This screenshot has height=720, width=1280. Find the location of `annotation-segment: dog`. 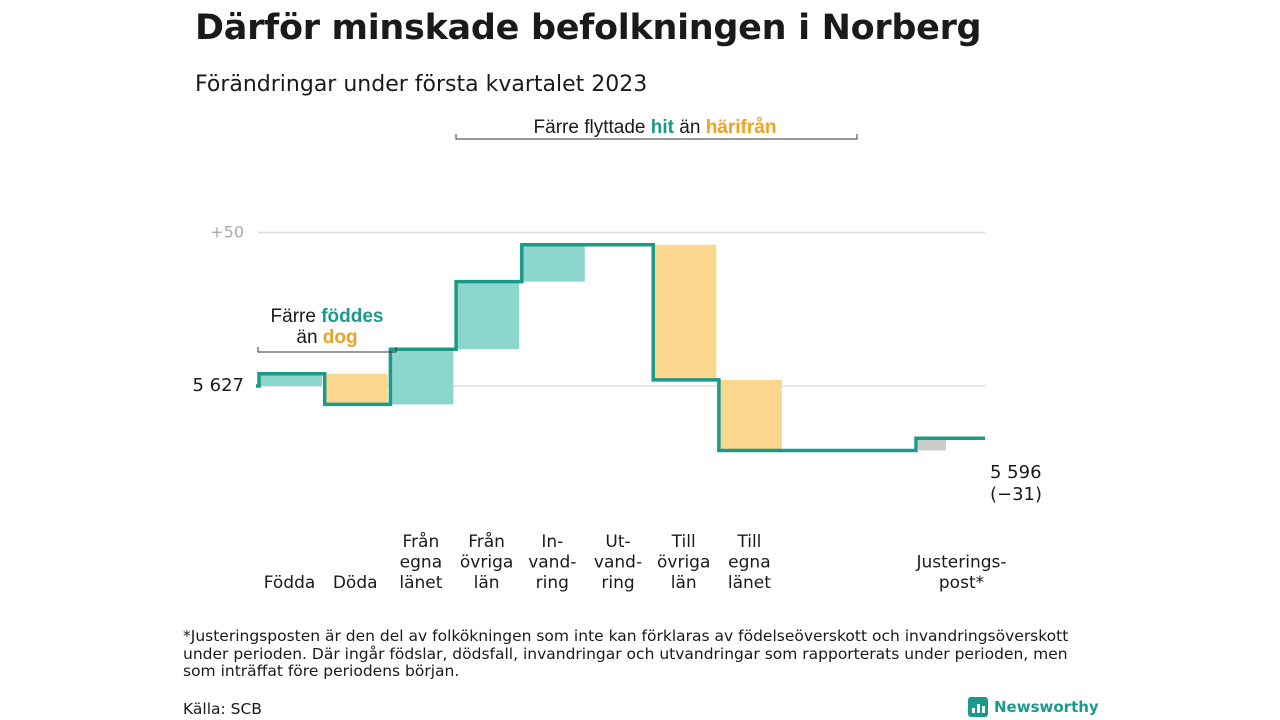

annotation-segment: dog is located at coordinates (340, 337).